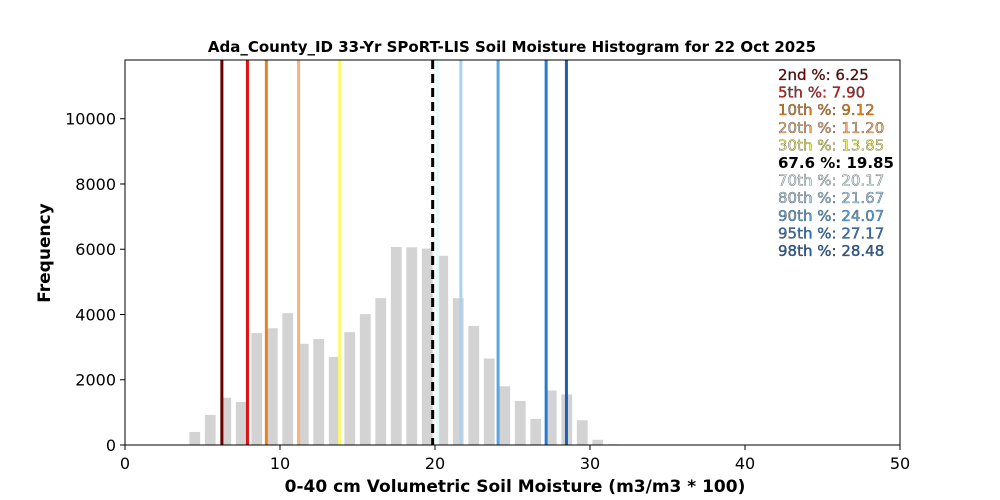 Image resolution: width=1000 pixels, height=500 pixels. Describe the element at coordinates (280, 463) in the screenshot. I see `x-tick-label: 10` at that location.